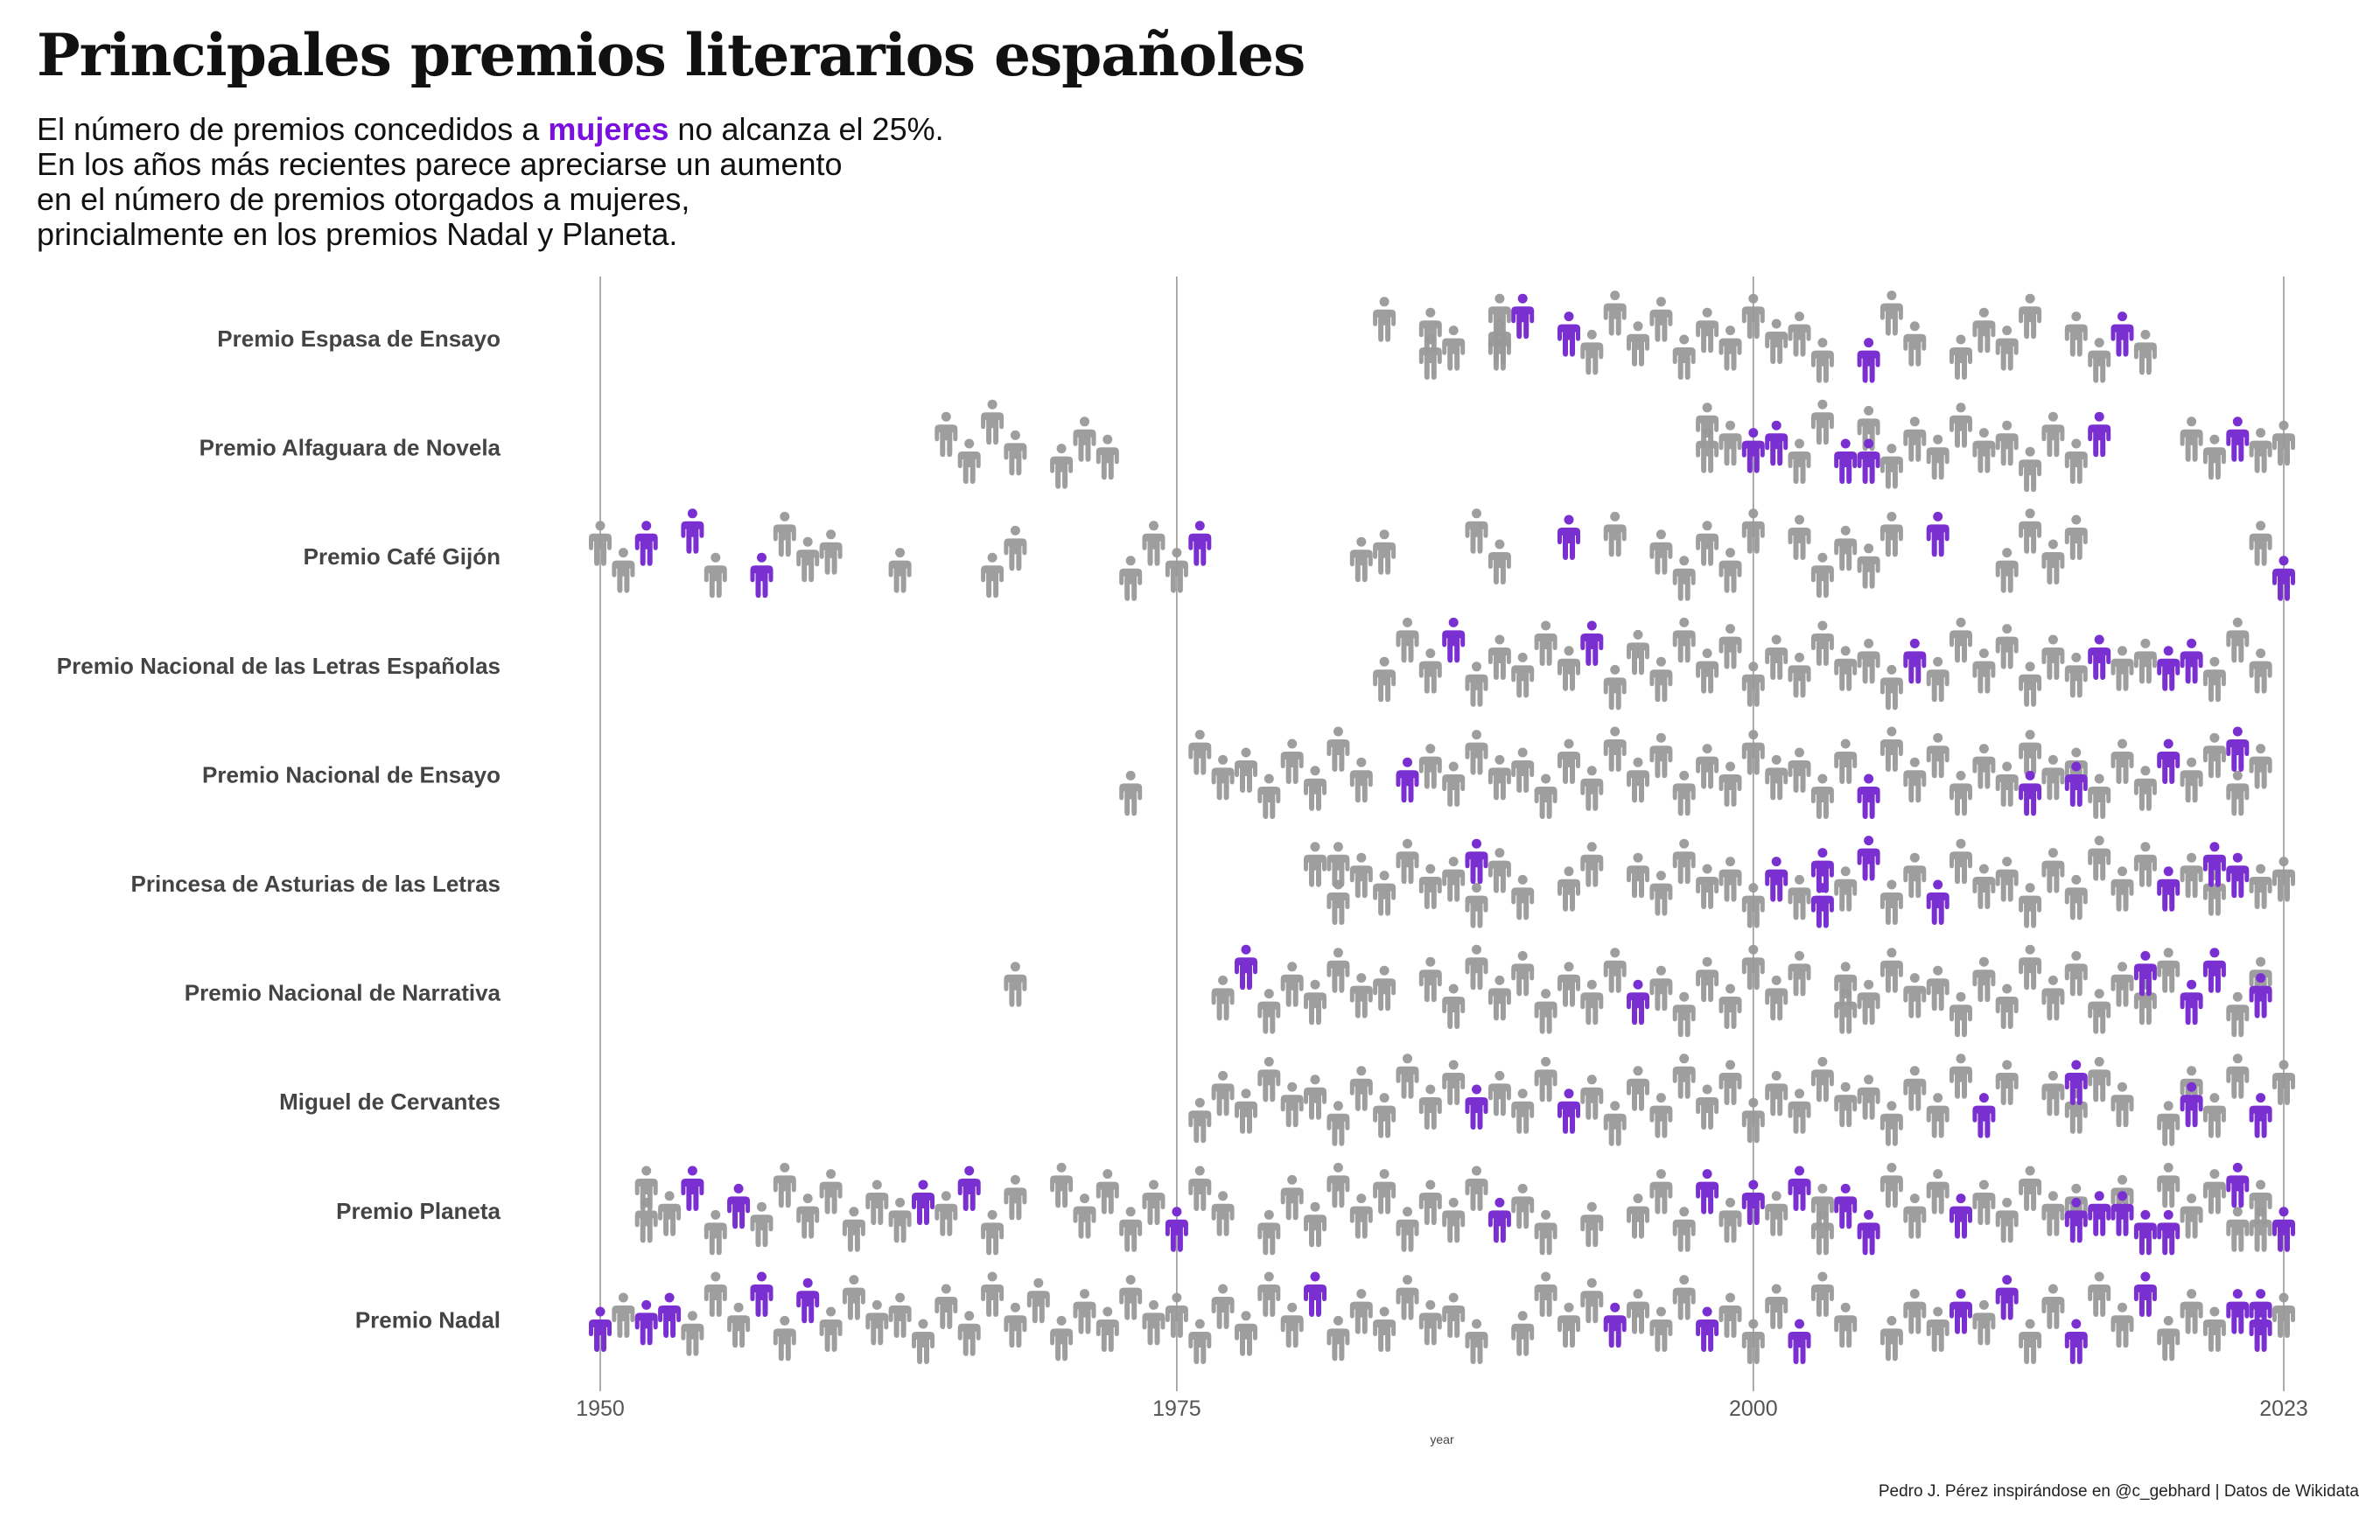 This screenshot has height=1540, width=2380. Describe the element at coordinates (343, 993) in the screenshot. I see `row-label: Premio Nacional de Narrativa` at that location.